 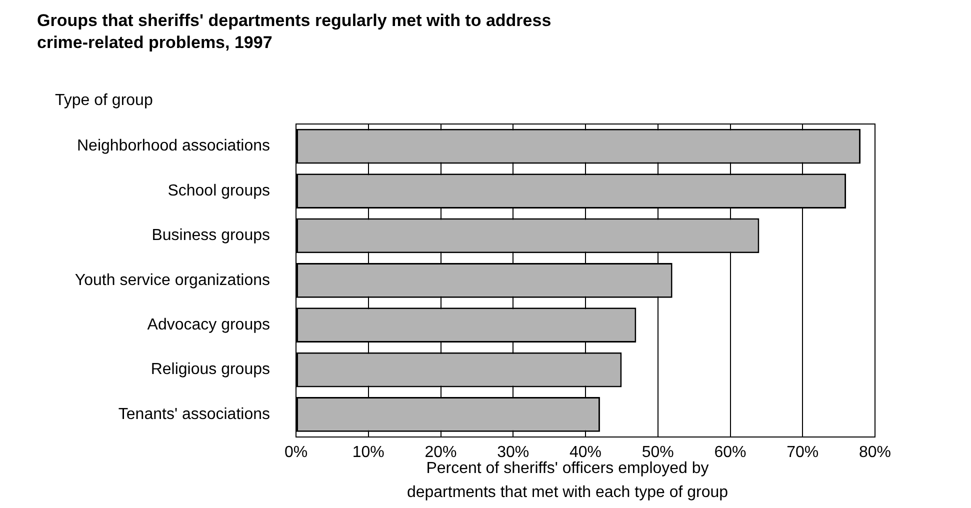 What do you see at coordinates (172, 280) in the screenshot?
I see `y-tick-label: Youth service organizations` at bounding box center [172, 280].